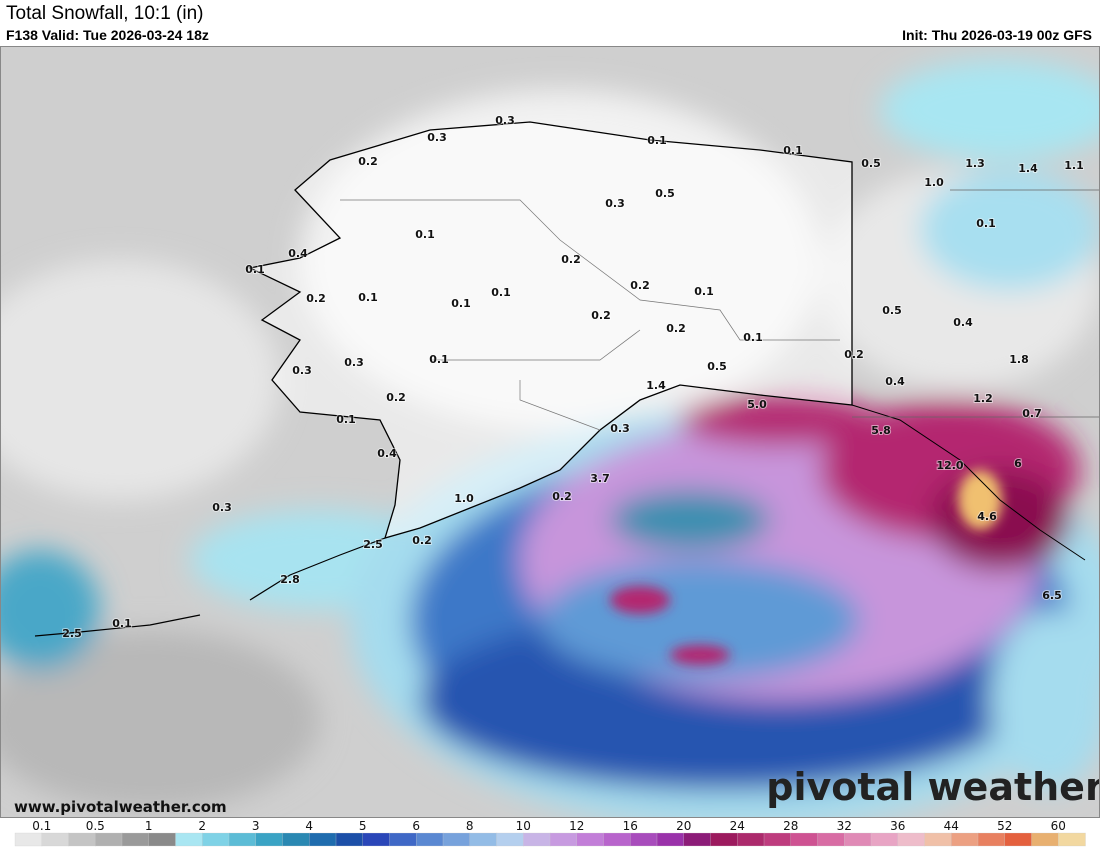 This screenshot has width=1100, height=850. What do you see at coordinates (523, 826) in the screenshot?
I see `colorbar-label: 10` at bounding box center [523, 826].